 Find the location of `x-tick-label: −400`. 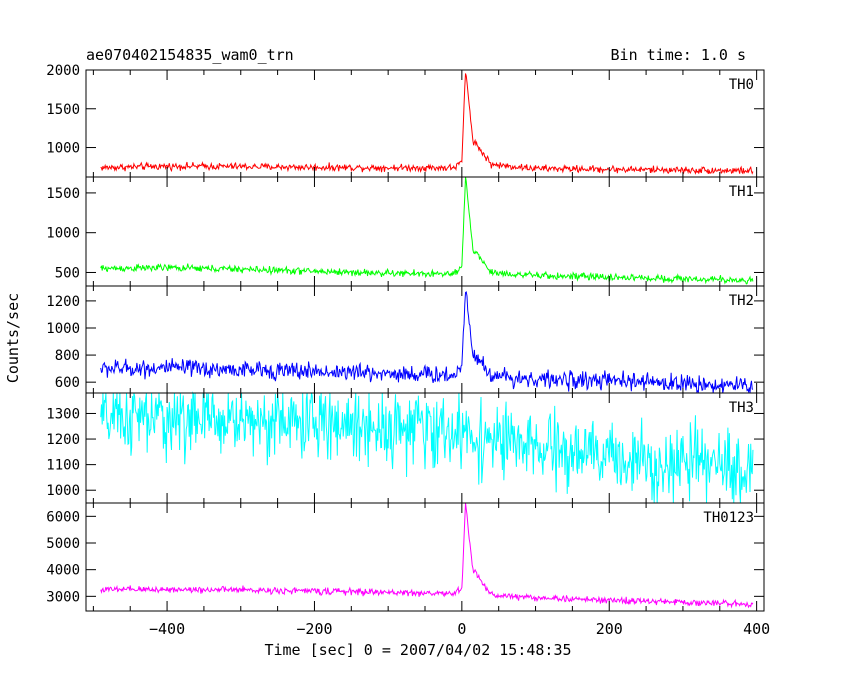

x-tick-label: −400 is located at coordinates (167, 629).